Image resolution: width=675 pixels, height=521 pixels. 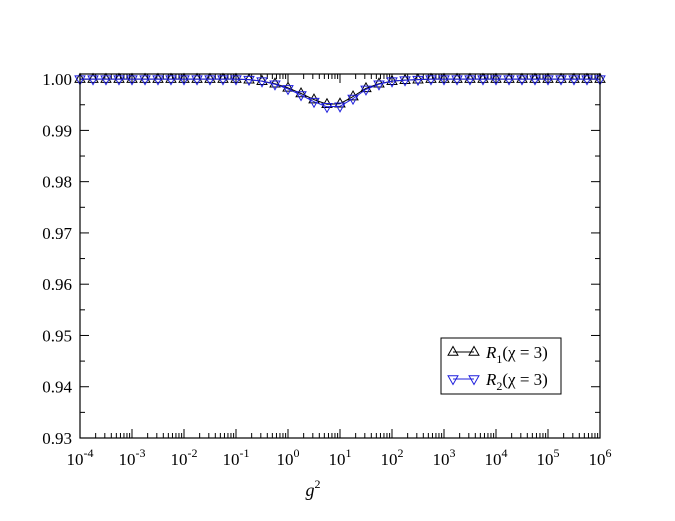 What do you see at coordinates (600, 457) in the screenshot?
I see `x-tick-label: 10⁶` at bounding box center [600, 457].